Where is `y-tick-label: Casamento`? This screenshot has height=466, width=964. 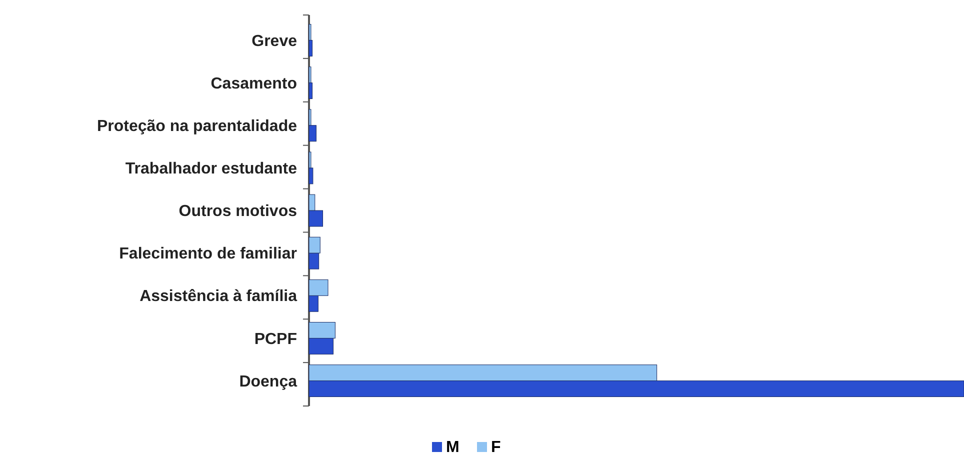
y-tick-label: Casamento is located at coordinates (254, 83).